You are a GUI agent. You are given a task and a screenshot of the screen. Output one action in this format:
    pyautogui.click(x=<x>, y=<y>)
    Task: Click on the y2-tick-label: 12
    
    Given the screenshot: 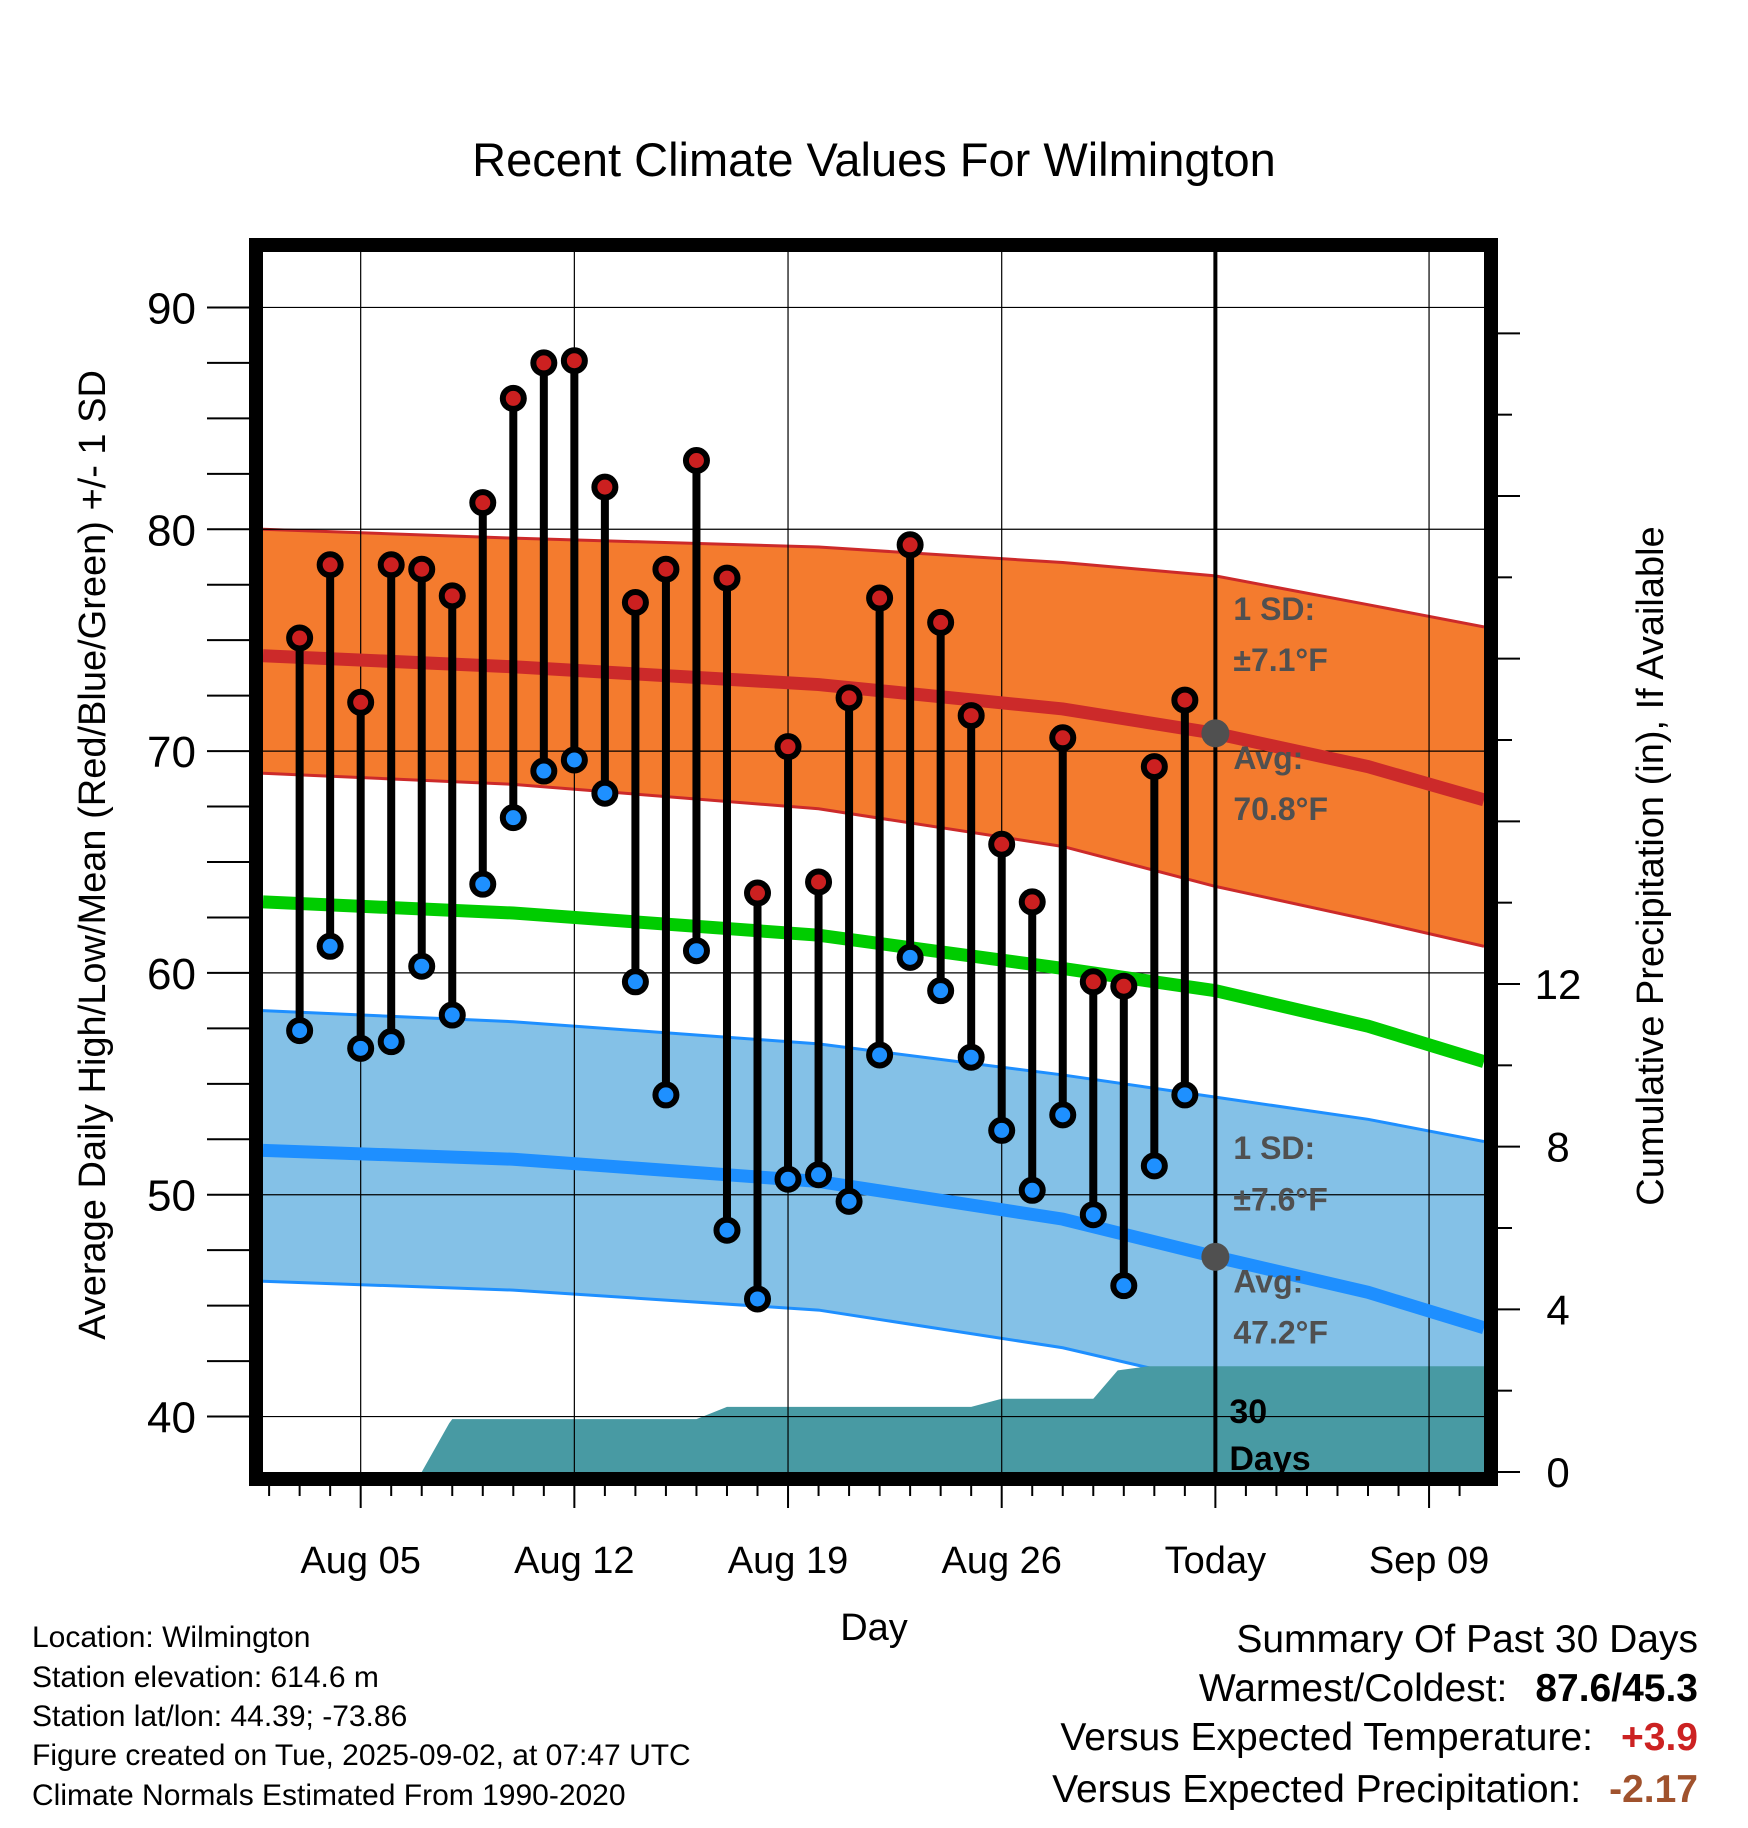 What is the action you would take?
    pyautogui.click(x=1558, y=984)
    